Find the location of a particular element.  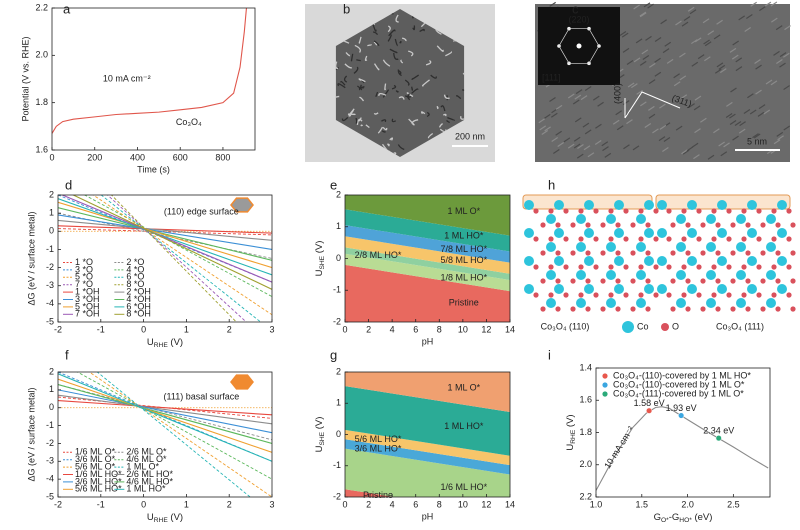

scale-bar-label: 200 nm is located at coordinates (470, 136).